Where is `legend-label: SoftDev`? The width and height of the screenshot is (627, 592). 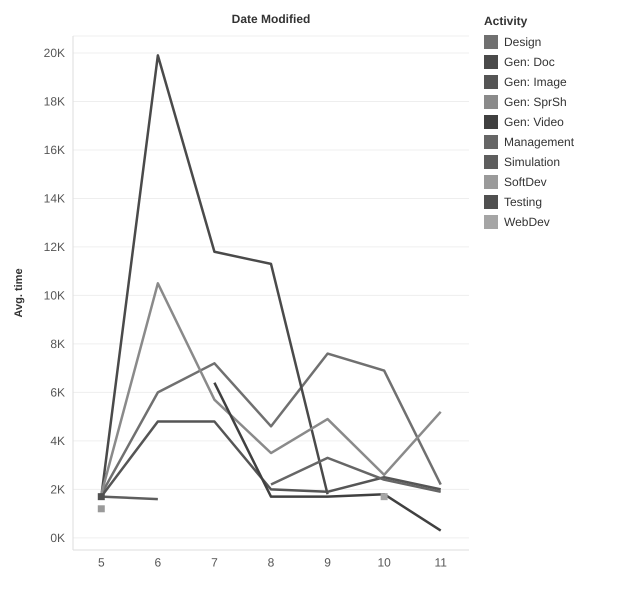
legend-label: SoftDev is located at coordinates (525, 182).